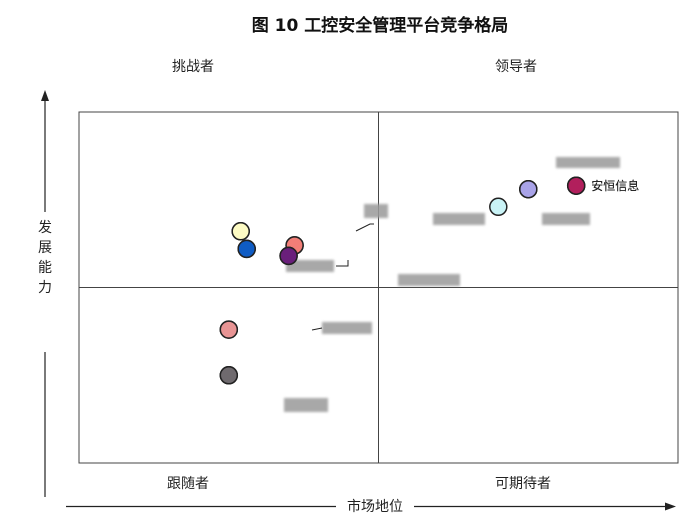  What do you see at coordinates (615, 185) in the screenshot?
I see `point-label: 安恒信息` at bounding box center [615, 185].